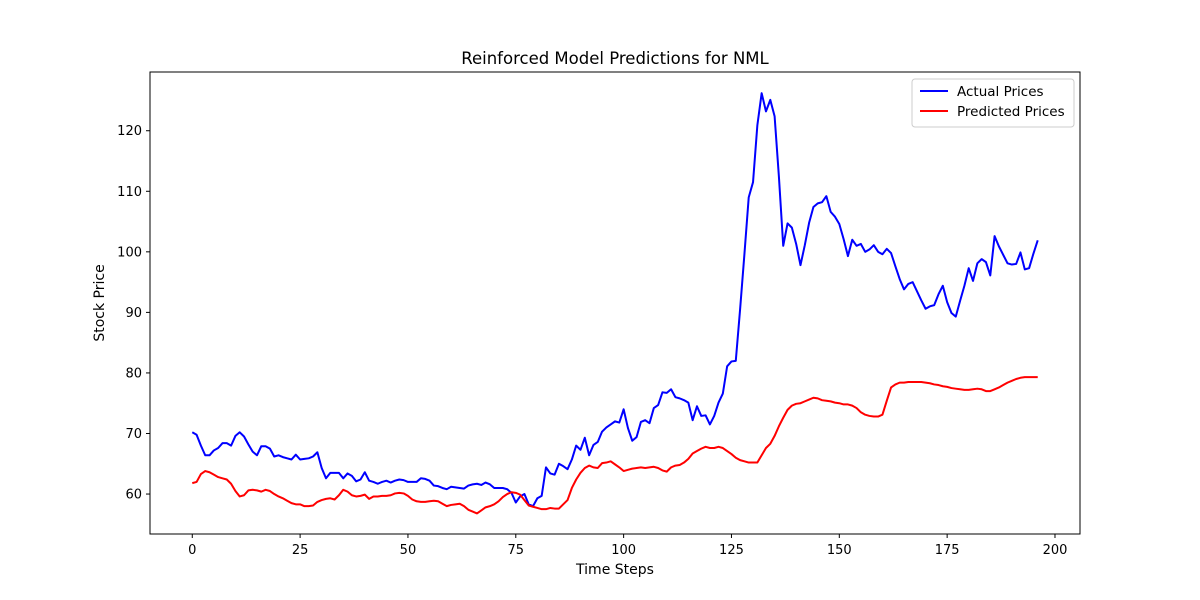 Image resolution: width=1200 pixels, height=600 pixels. I want to click on x-axis: 0 25 50 75 100 125 150 175 200, so click(627, 546).